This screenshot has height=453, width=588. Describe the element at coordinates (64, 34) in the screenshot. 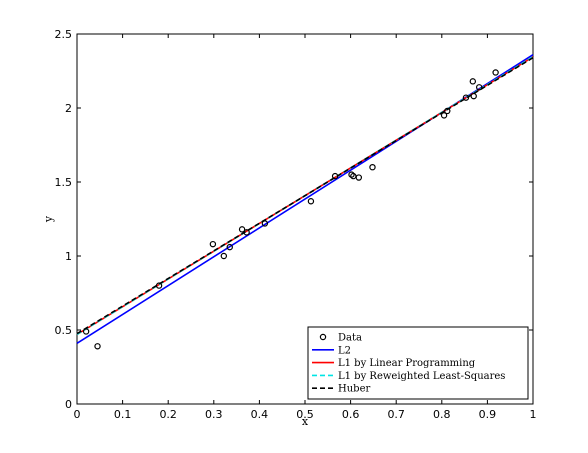

I see `y-tick-label: 2.5` at that location.